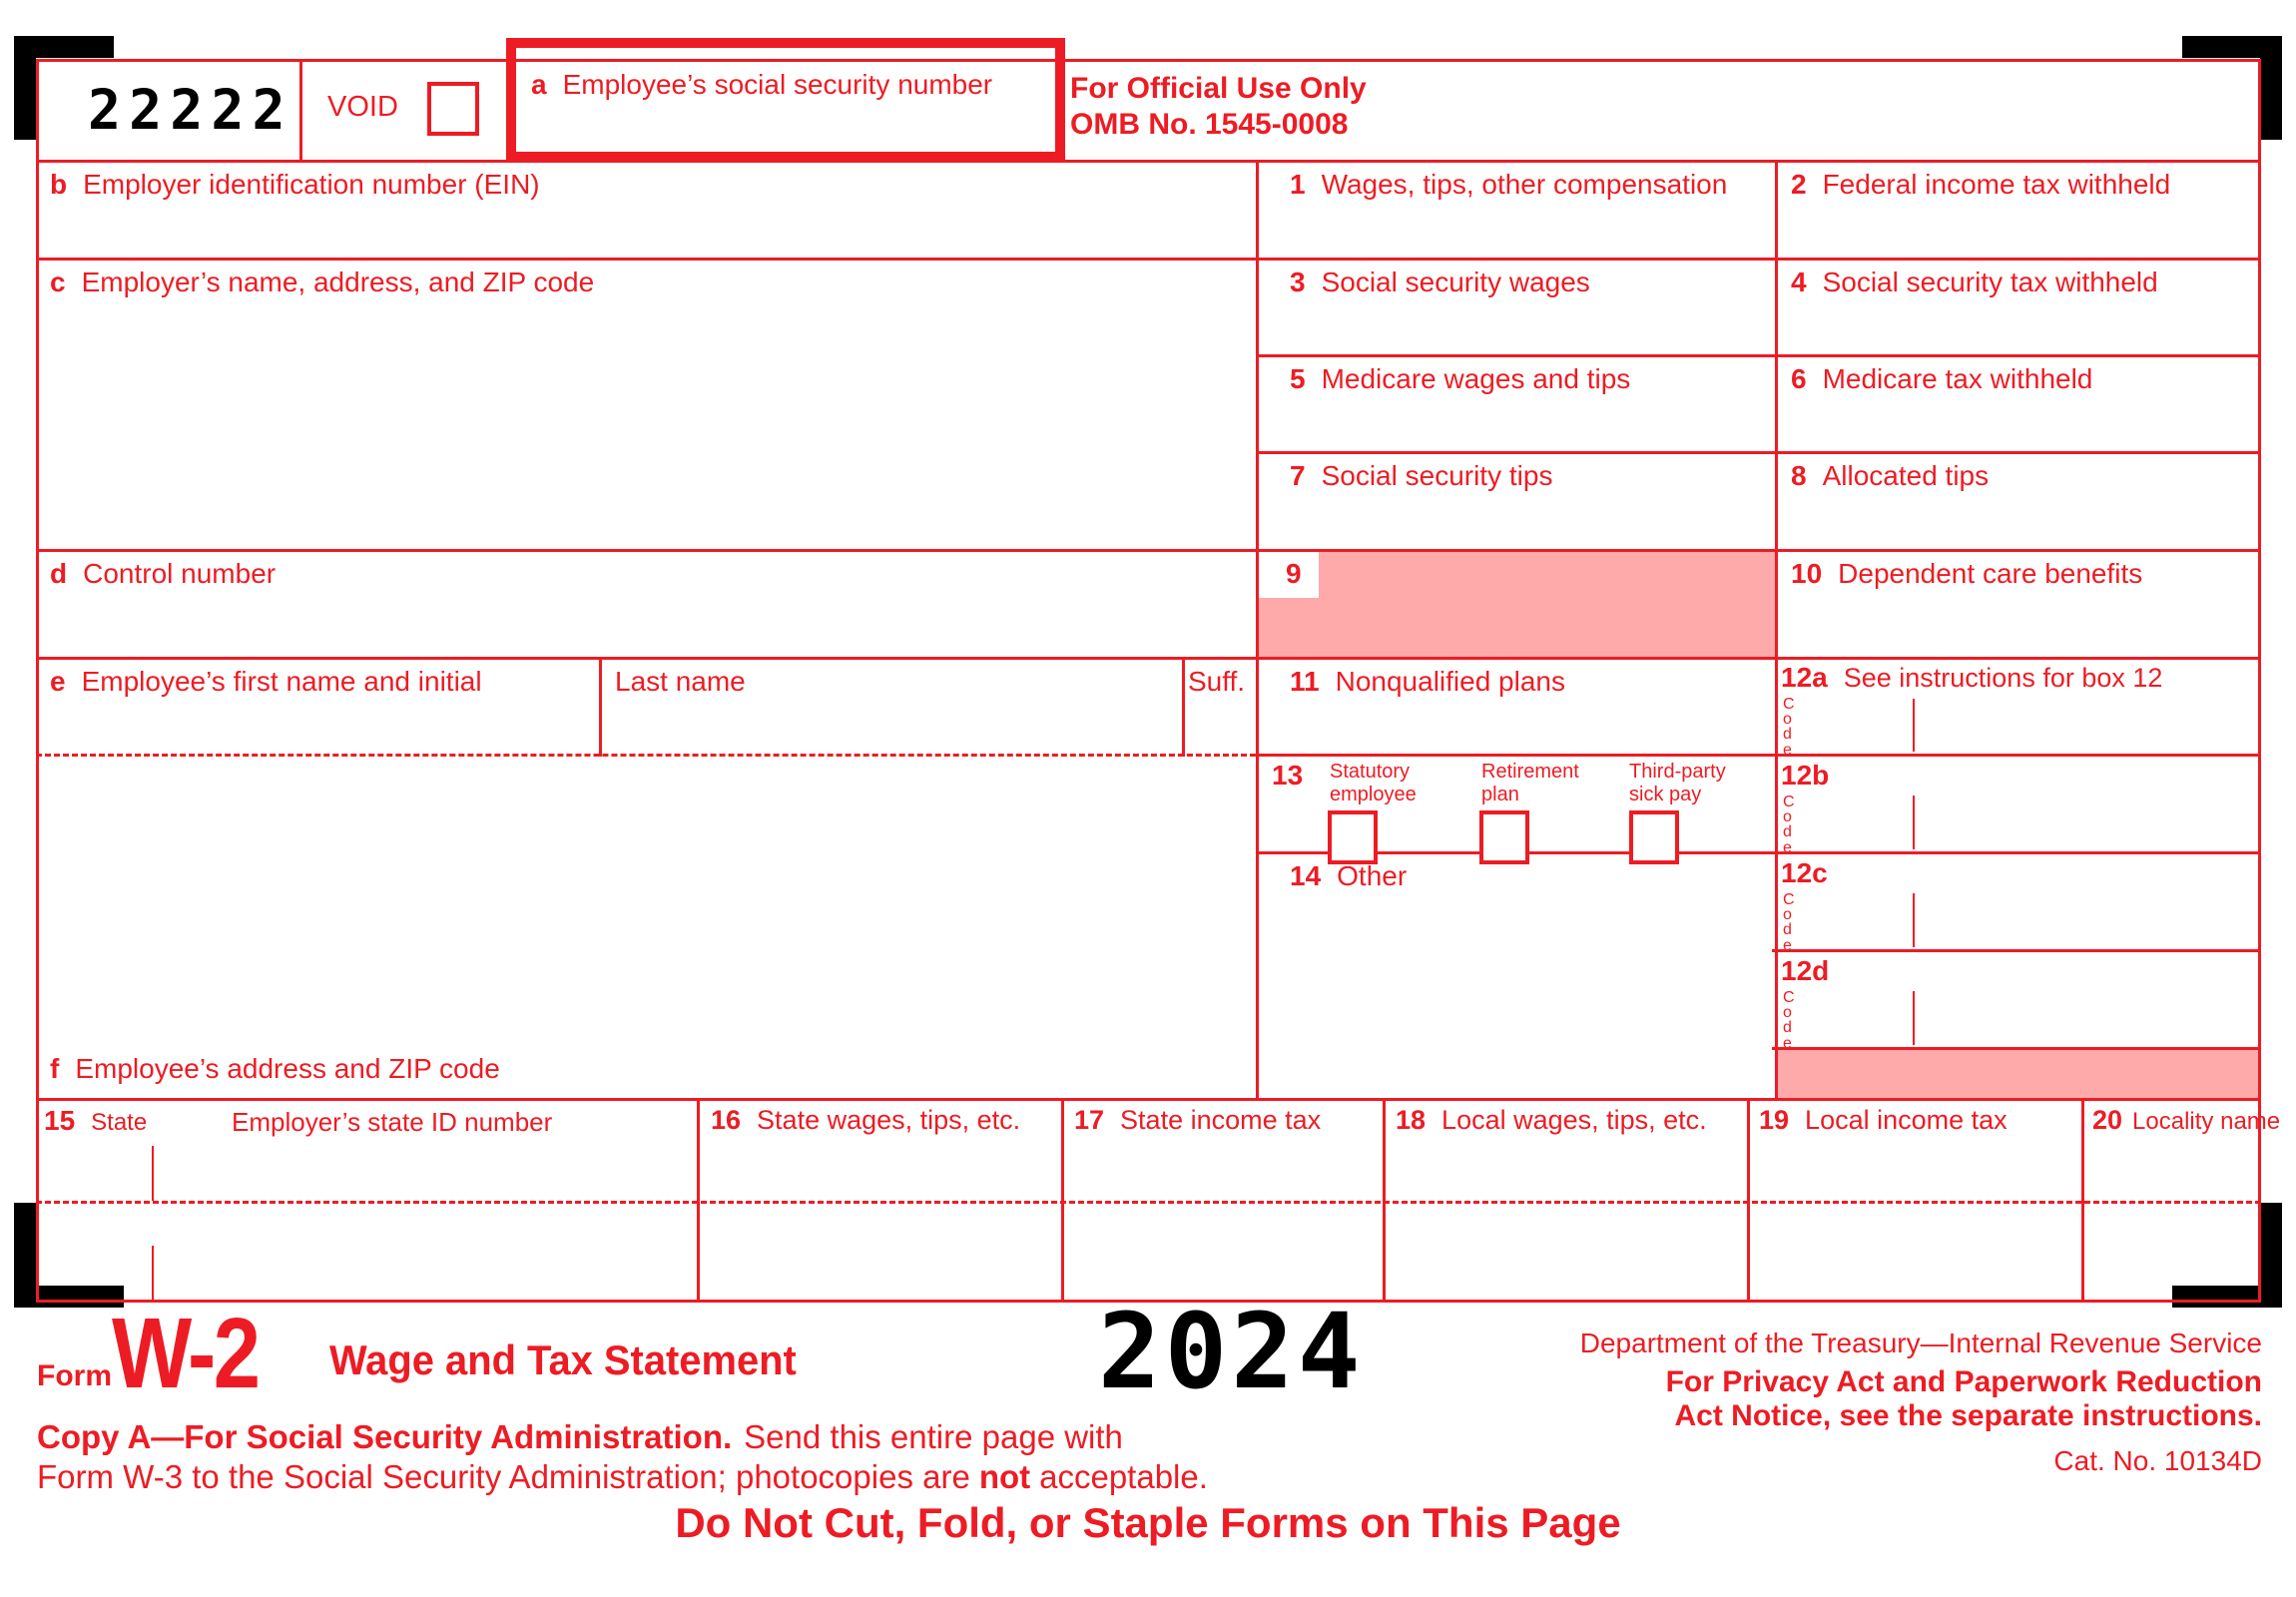 The height and width of the screenshot is (1597, 2296). Describe the element at coordinates (1530, 783) in the screenshot. I see `retirement-plan-label: Retirement plan` at that location.